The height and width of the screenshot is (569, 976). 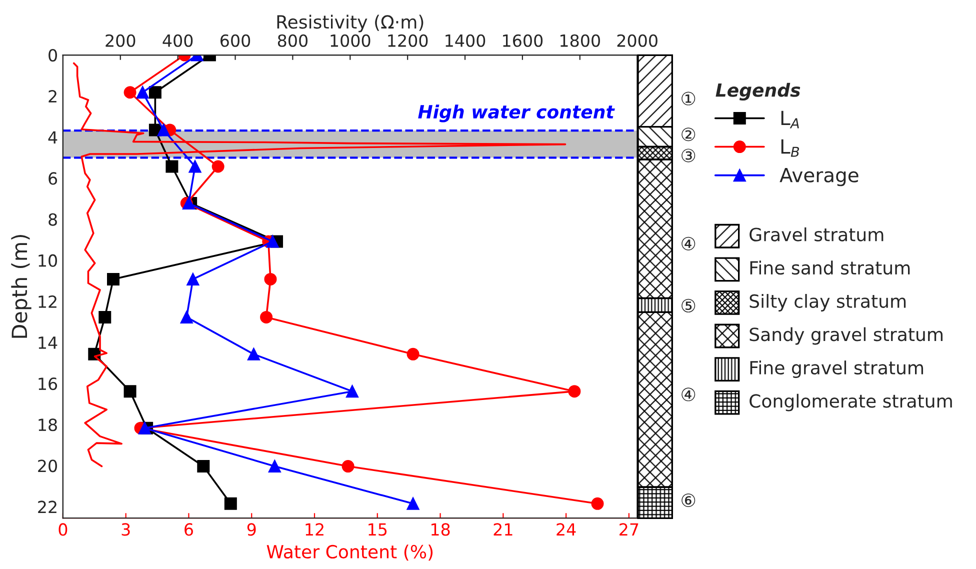 What do you see at coordinates (52, 96) in the screenshot?
I see `y-tick-label: 2` at bounding box center [52, 96].